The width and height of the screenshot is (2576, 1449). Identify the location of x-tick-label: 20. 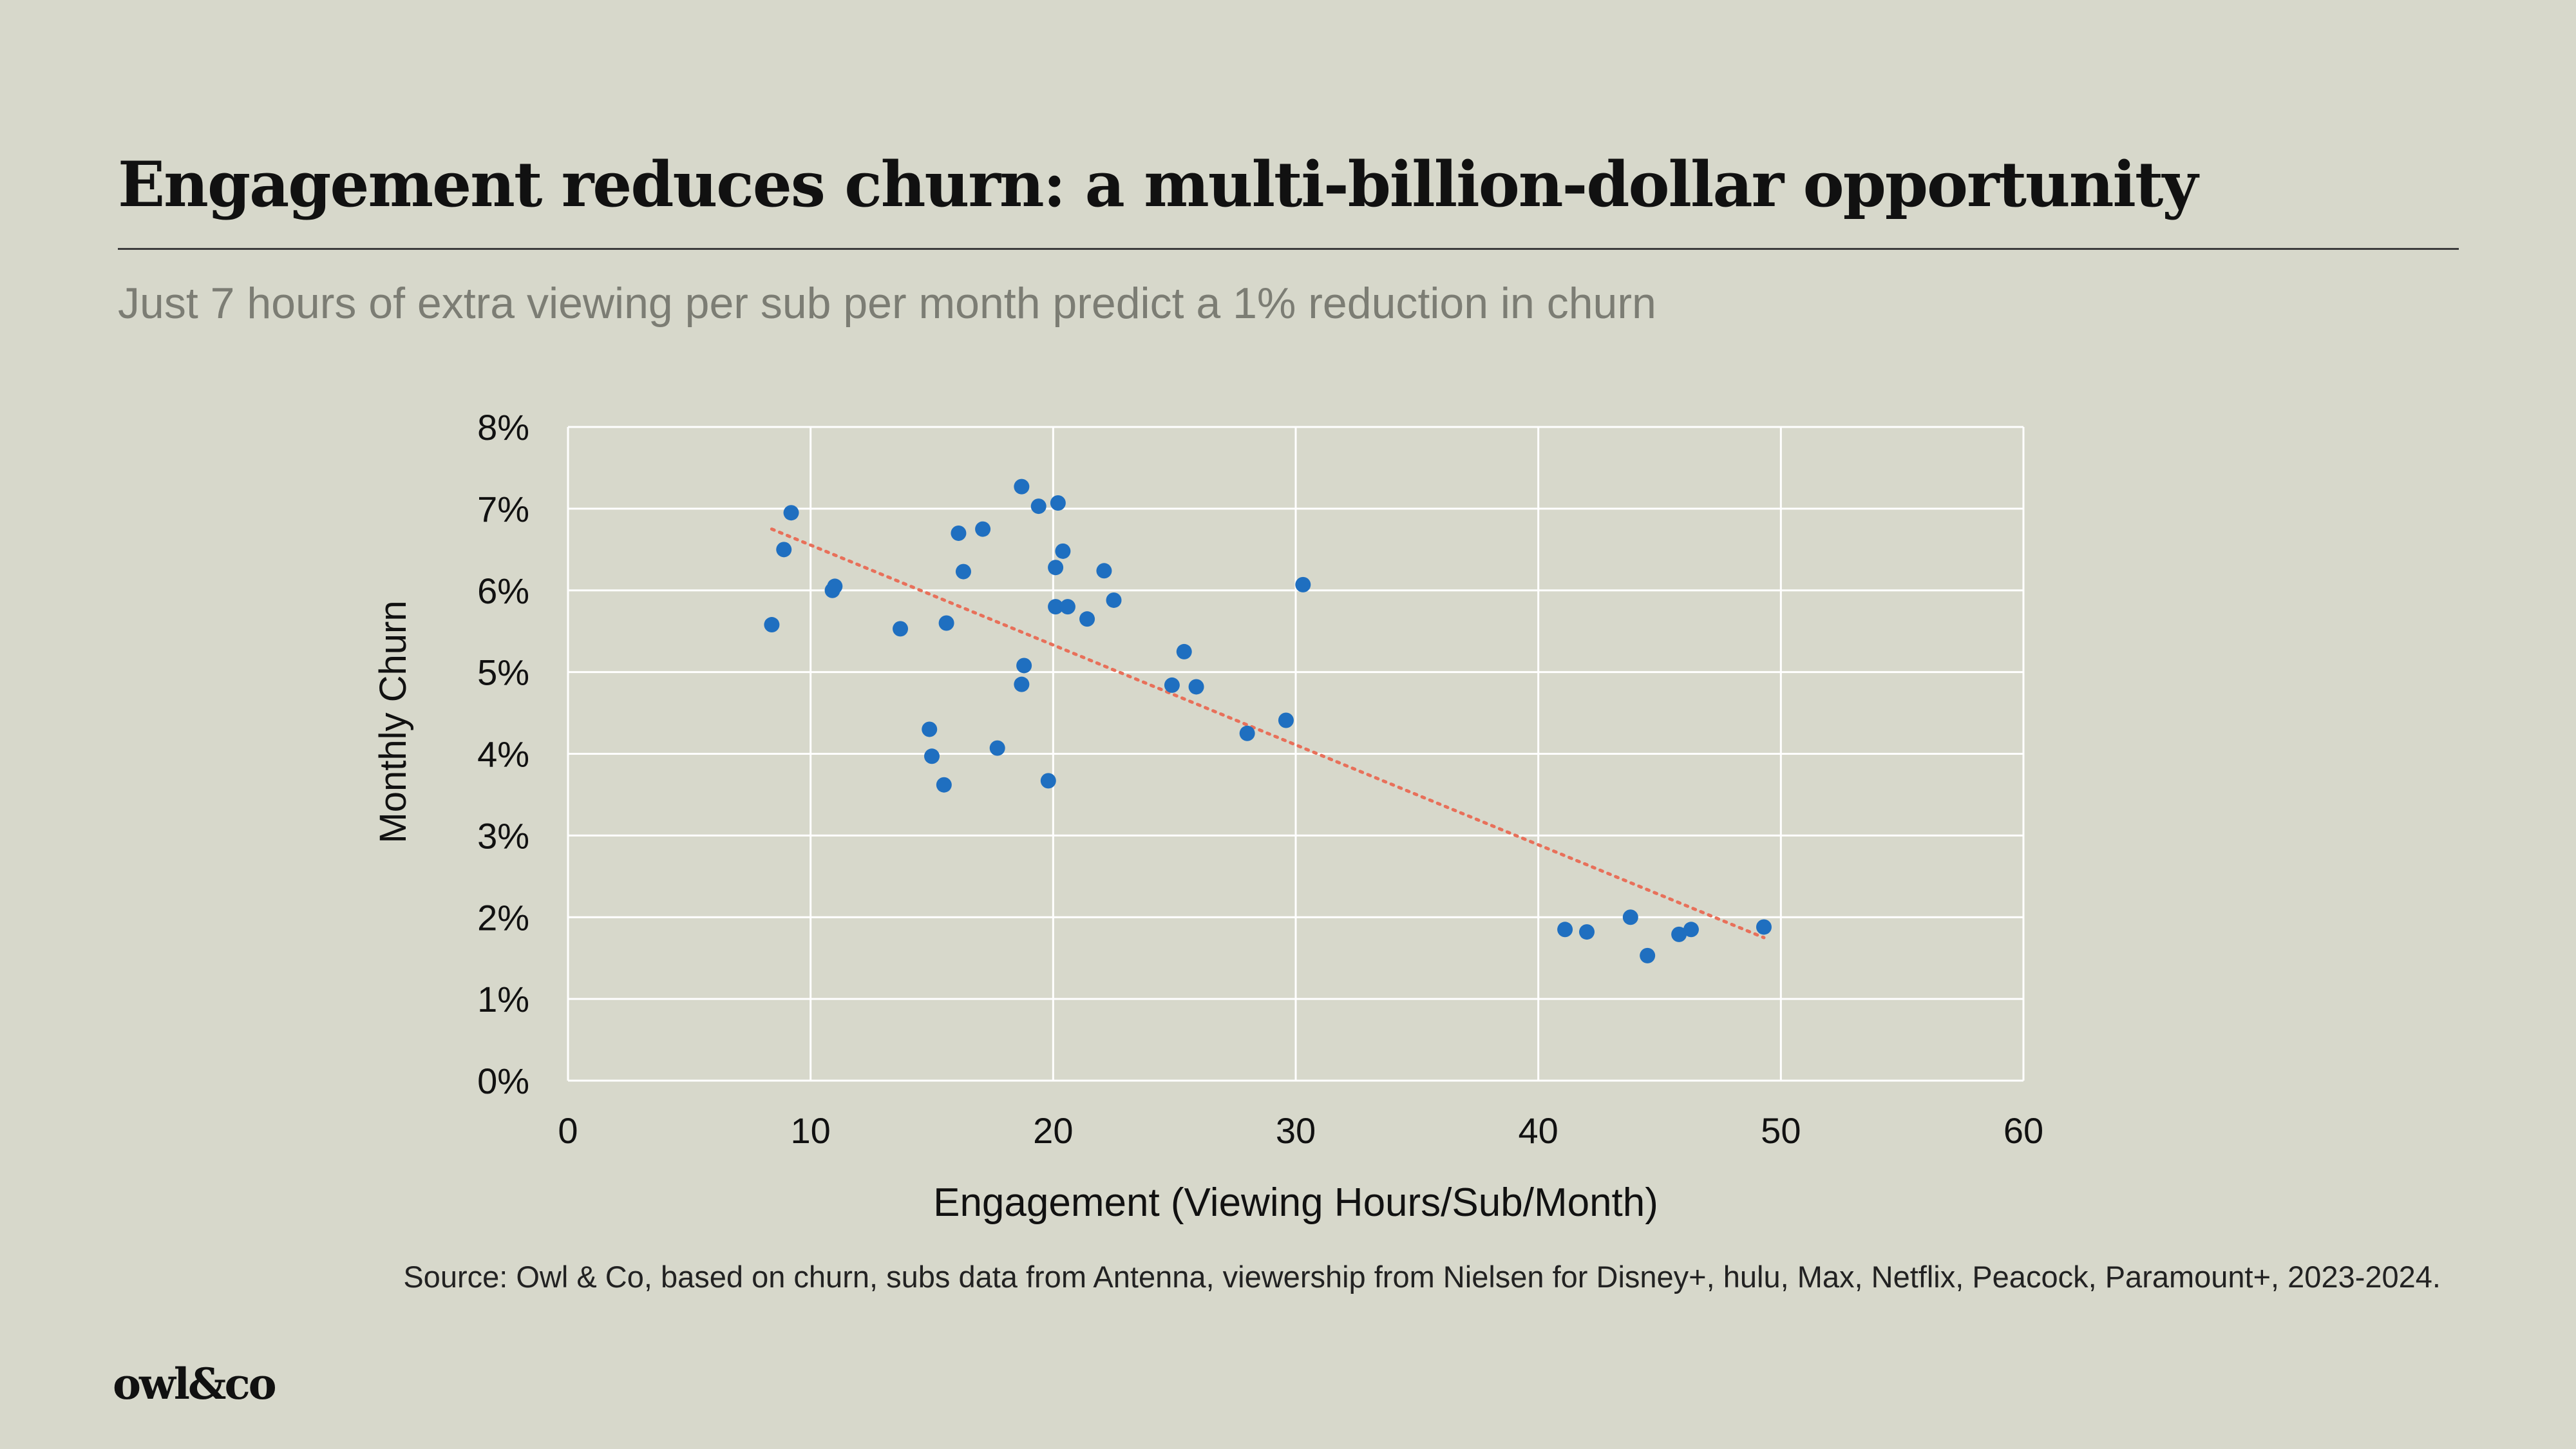
(1053, 1130).